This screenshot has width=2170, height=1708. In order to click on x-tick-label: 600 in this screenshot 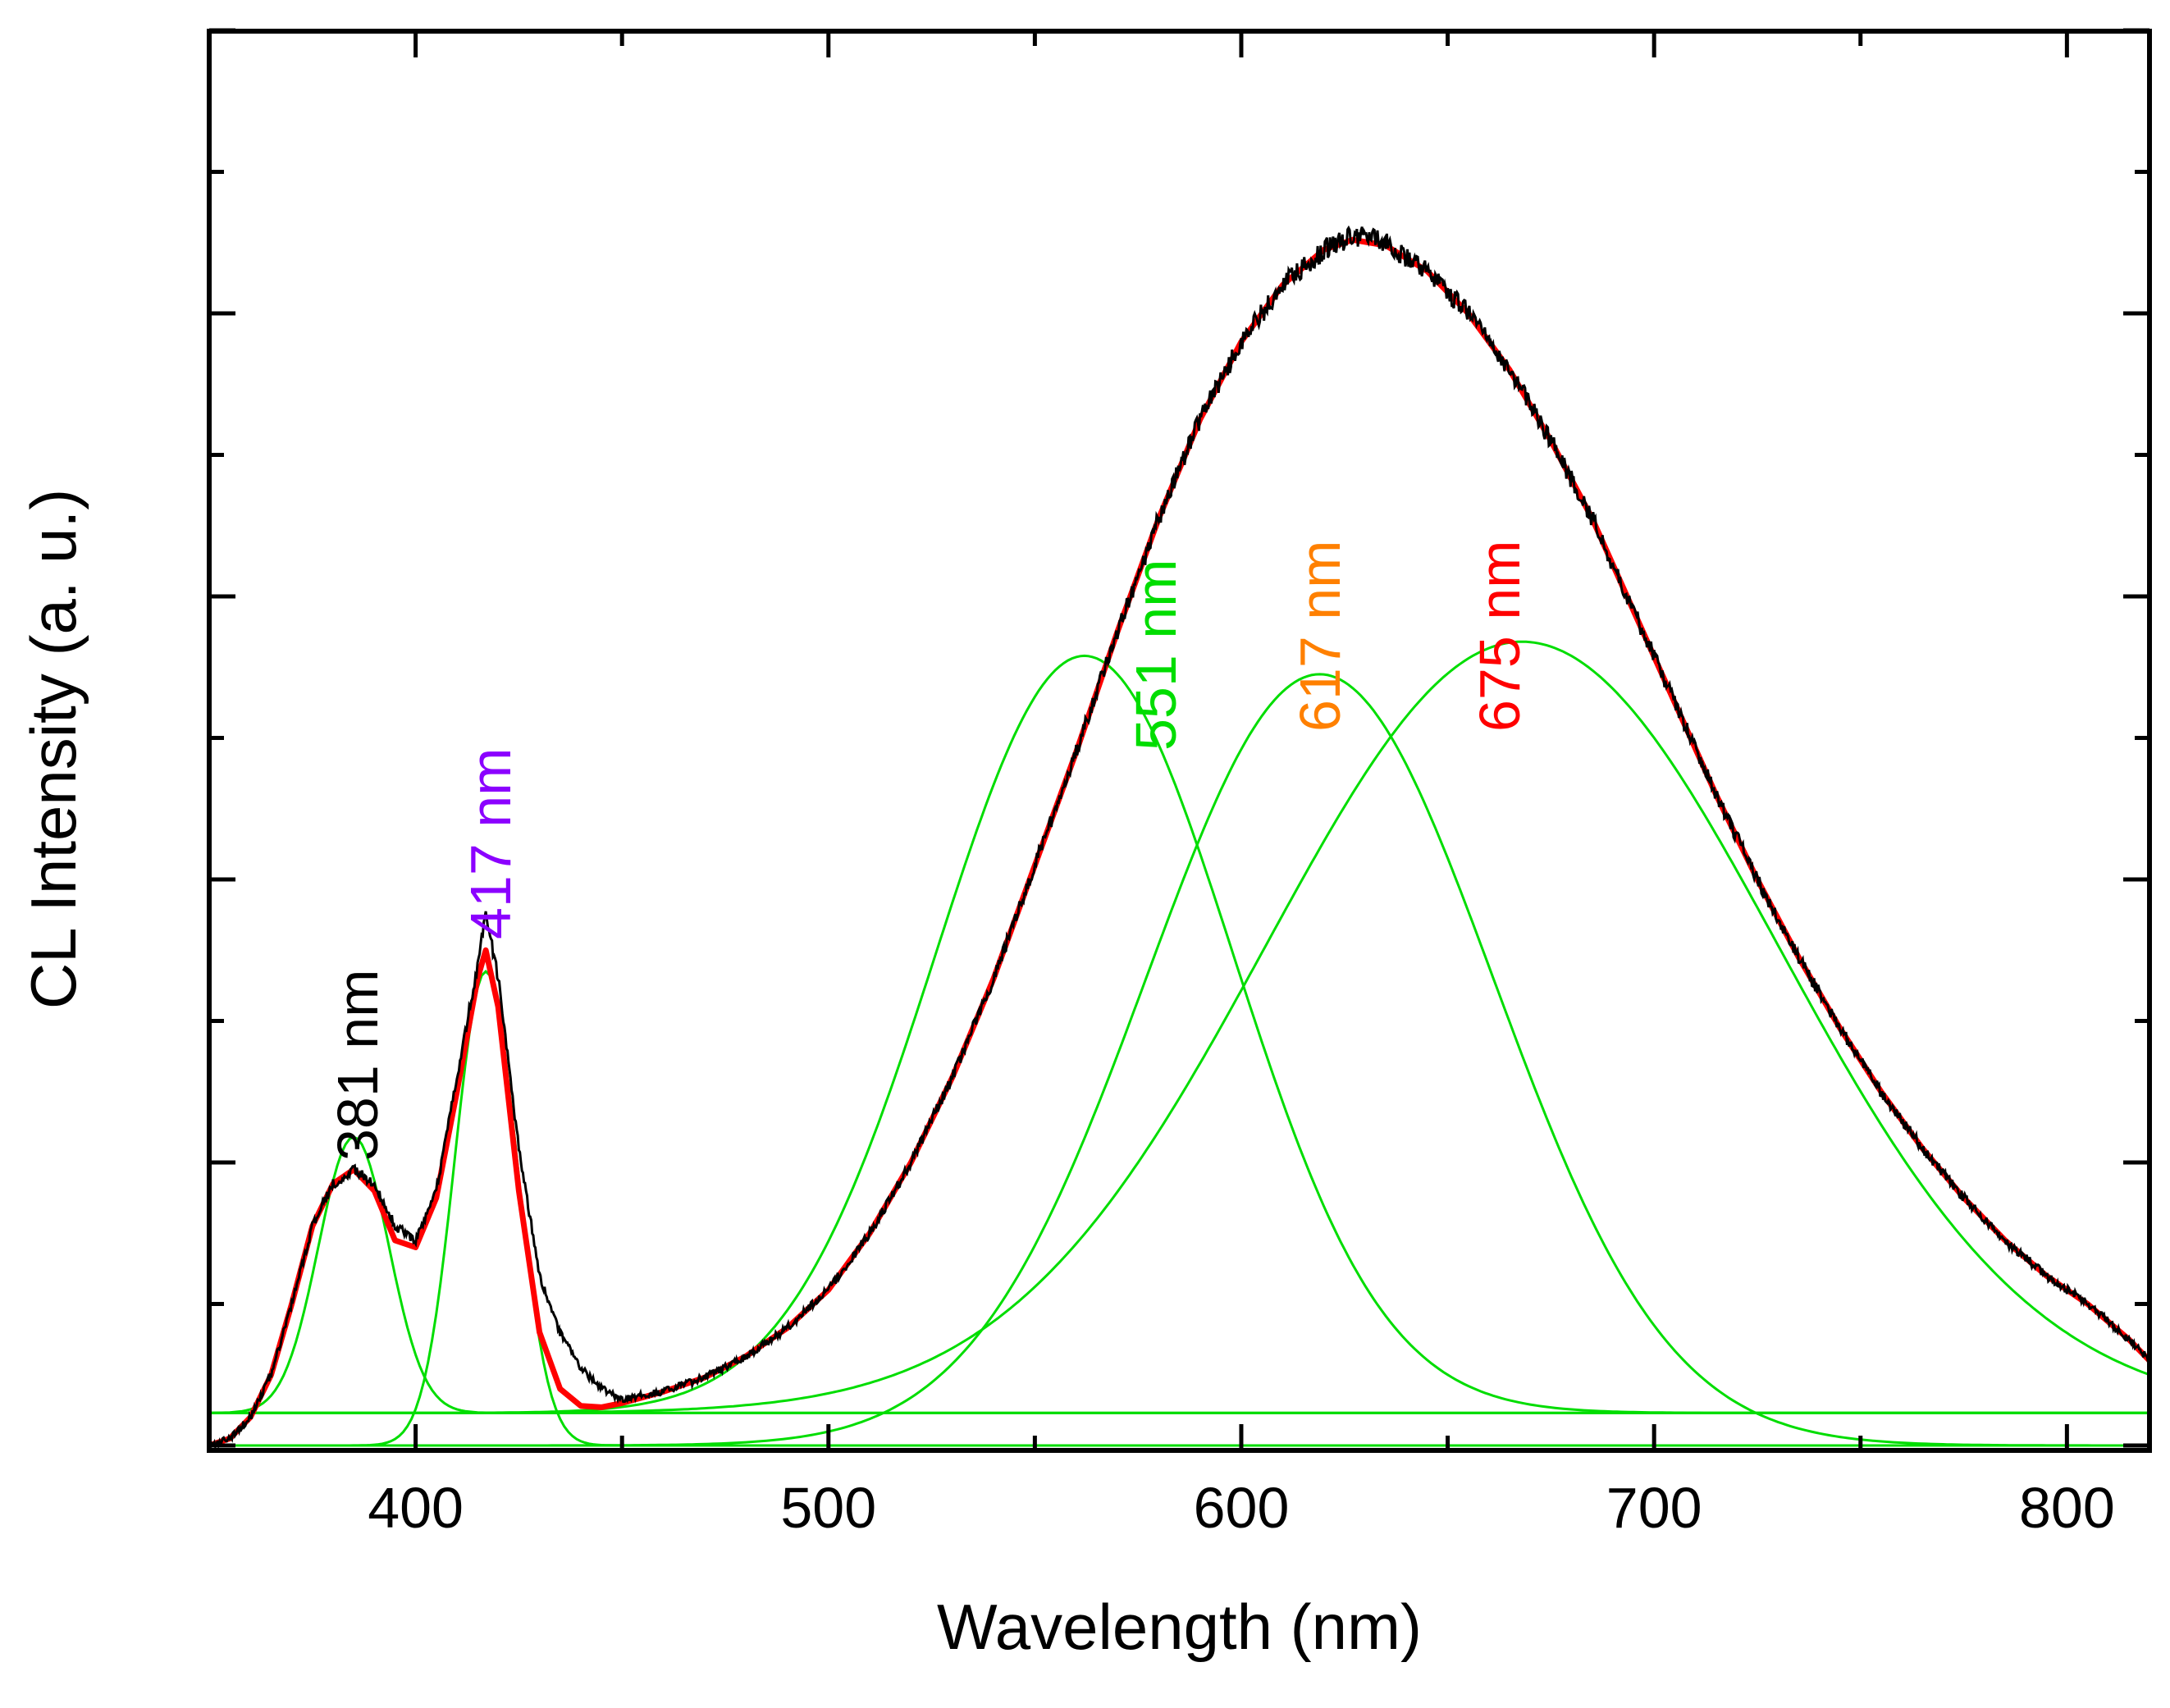, I will do `click(1242, 1508)`.